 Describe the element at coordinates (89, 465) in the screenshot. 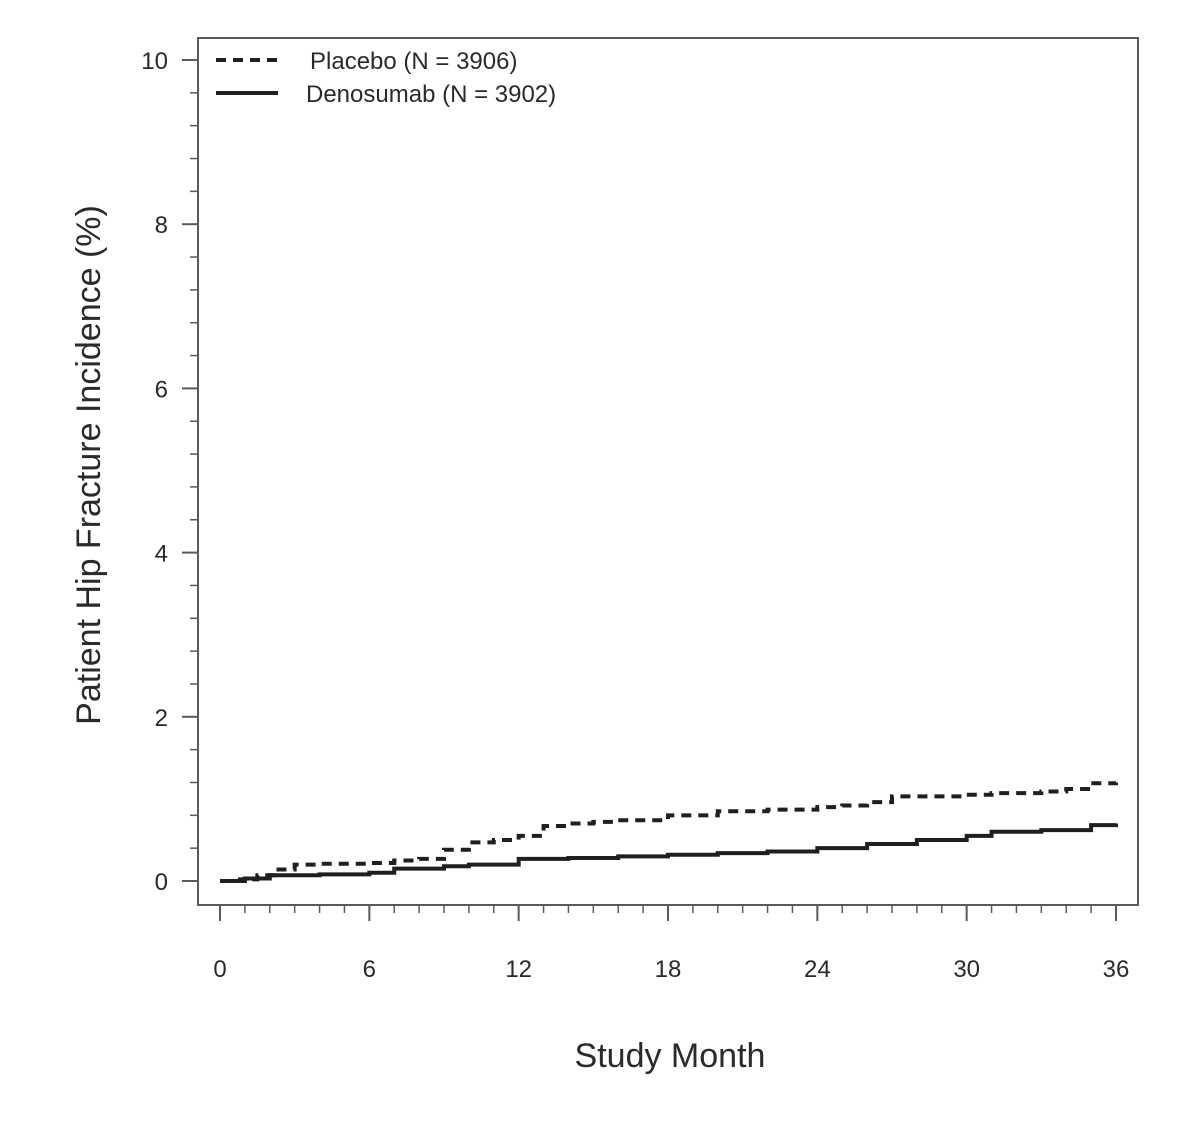

I see `y-axis-title: Patient Hip Fracture Incidence (%)` at that location.